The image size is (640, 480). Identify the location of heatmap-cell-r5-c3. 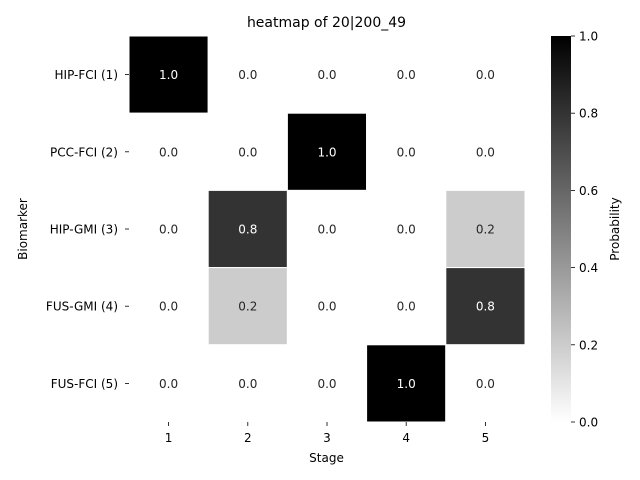
(327, 383).